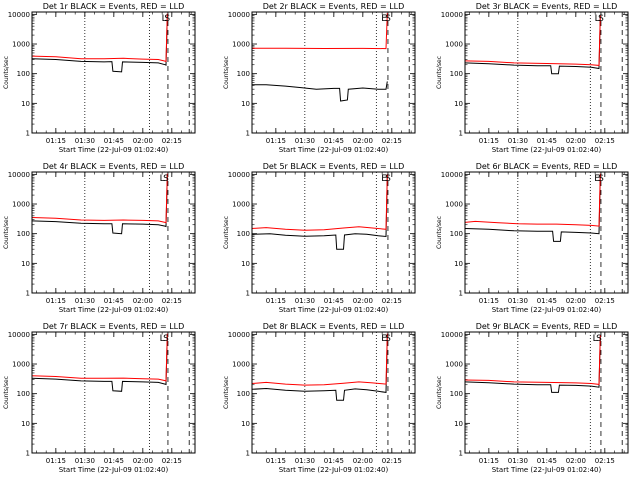  I want to click on chart-title: Det 3r BLACK = Events, RED = LLD, so click(547, 6).